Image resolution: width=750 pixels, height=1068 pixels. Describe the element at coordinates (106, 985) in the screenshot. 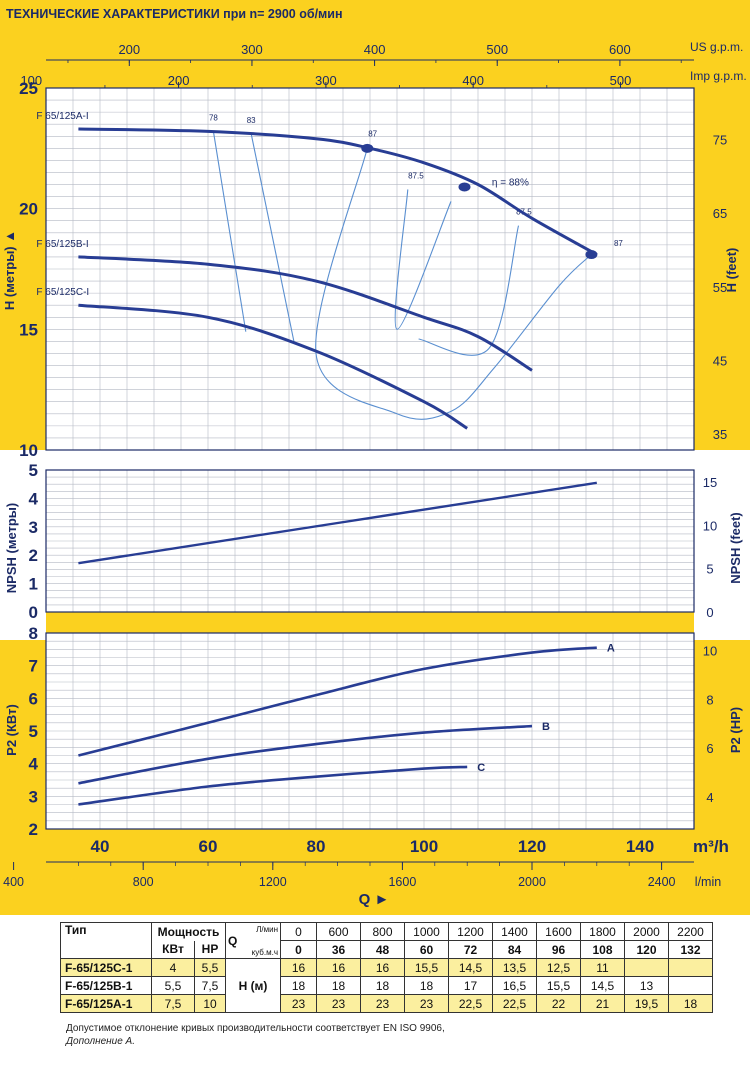

I see `row-type: F-65/125B-1` at that location.